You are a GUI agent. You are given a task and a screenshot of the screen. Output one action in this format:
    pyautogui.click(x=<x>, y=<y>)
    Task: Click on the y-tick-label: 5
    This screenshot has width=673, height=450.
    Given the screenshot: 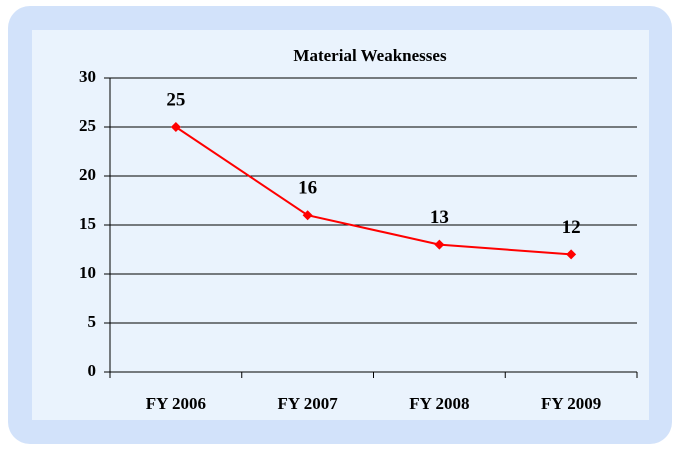 What is the action you would take?
    pyautogui.click(x=92, y=321)
    